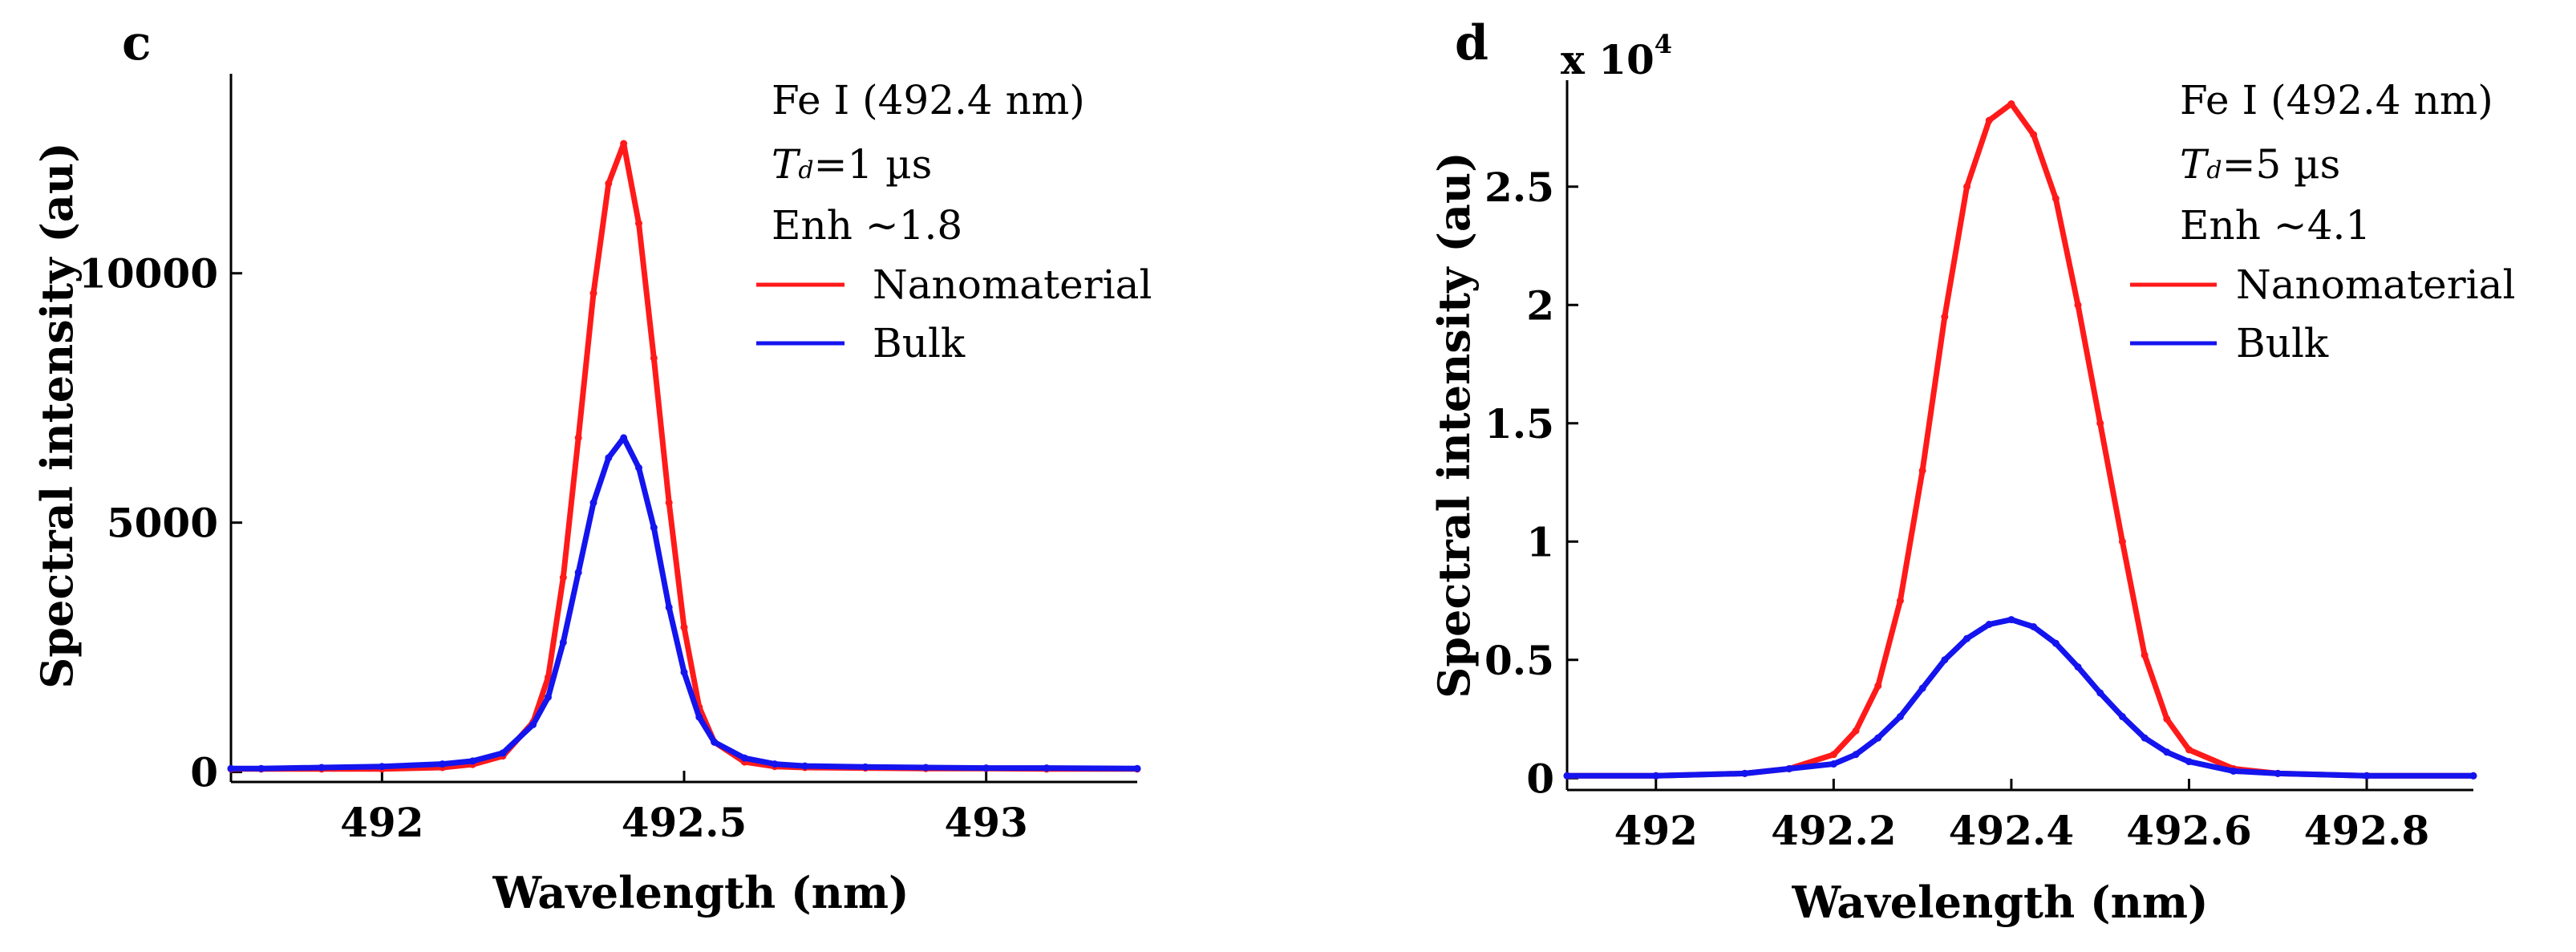 Image resolution: width=2576 pixels, height=952 pixels. Describe the element at coordinates (985, 823) in the screenshot. I see `x-tick-label: 493` at that location.